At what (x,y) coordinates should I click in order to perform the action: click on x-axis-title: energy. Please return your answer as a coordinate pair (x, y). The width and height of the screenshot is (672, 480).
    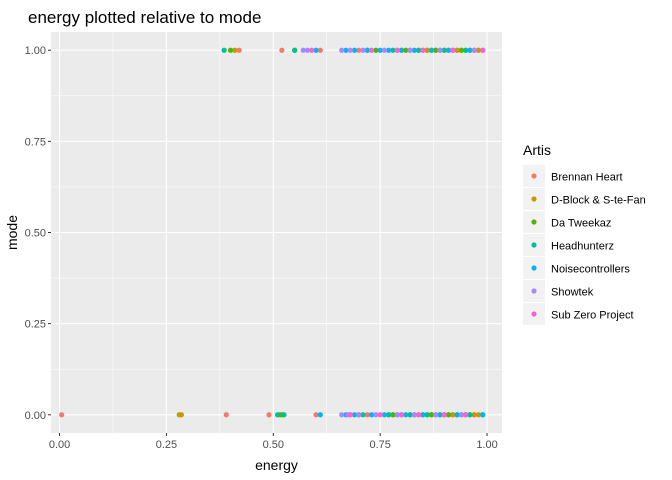
    Looking at the image, I should click on (276, 465).